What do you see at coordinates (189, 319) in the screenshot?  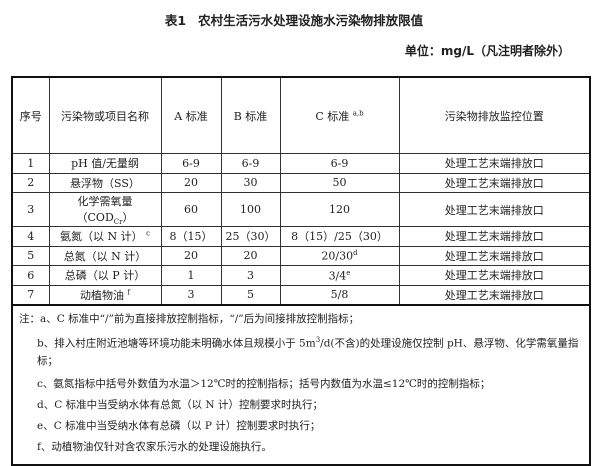 I see `note-a: 注：a、C 标准中“/”前为直接排放控制指标，“/”后为间接排放控制指标；` at bounding box center [189, 319].